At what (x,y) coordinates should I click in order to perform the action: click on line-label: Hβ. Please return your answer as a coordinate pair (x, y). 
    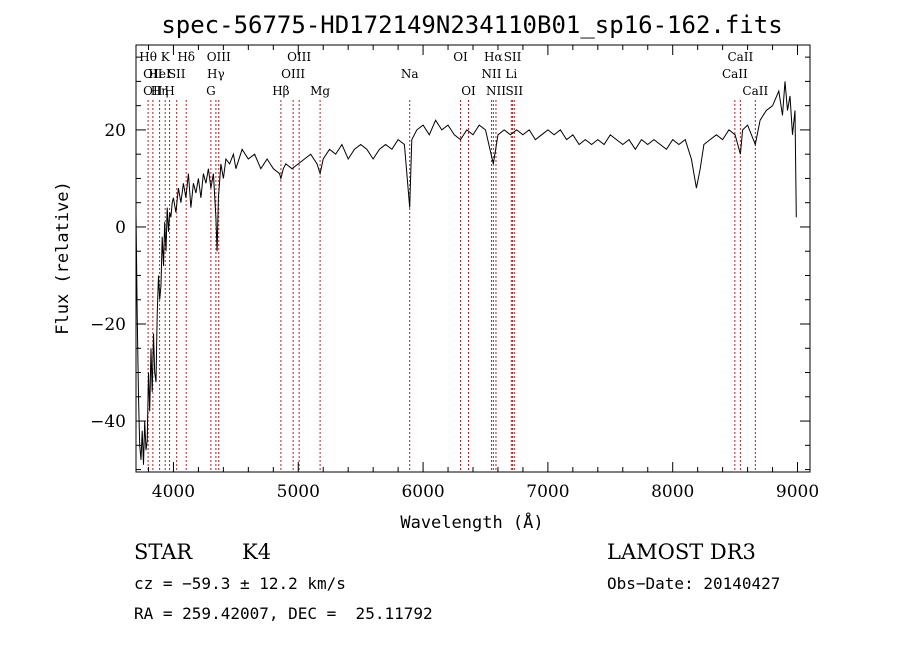
    Looking at the image, I should click on (280, 91).